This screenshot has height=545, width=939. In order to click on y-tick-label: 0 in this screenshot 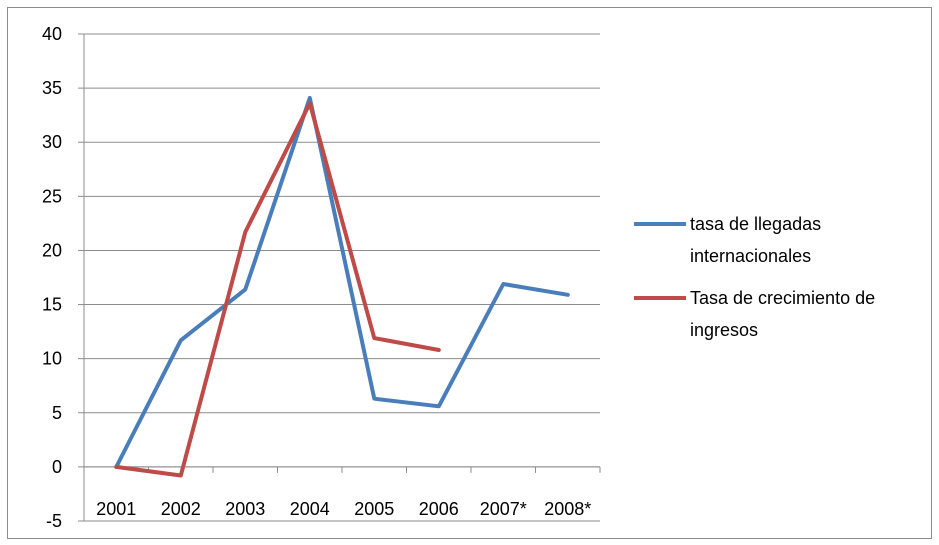, I will do `click(57, 467)`.